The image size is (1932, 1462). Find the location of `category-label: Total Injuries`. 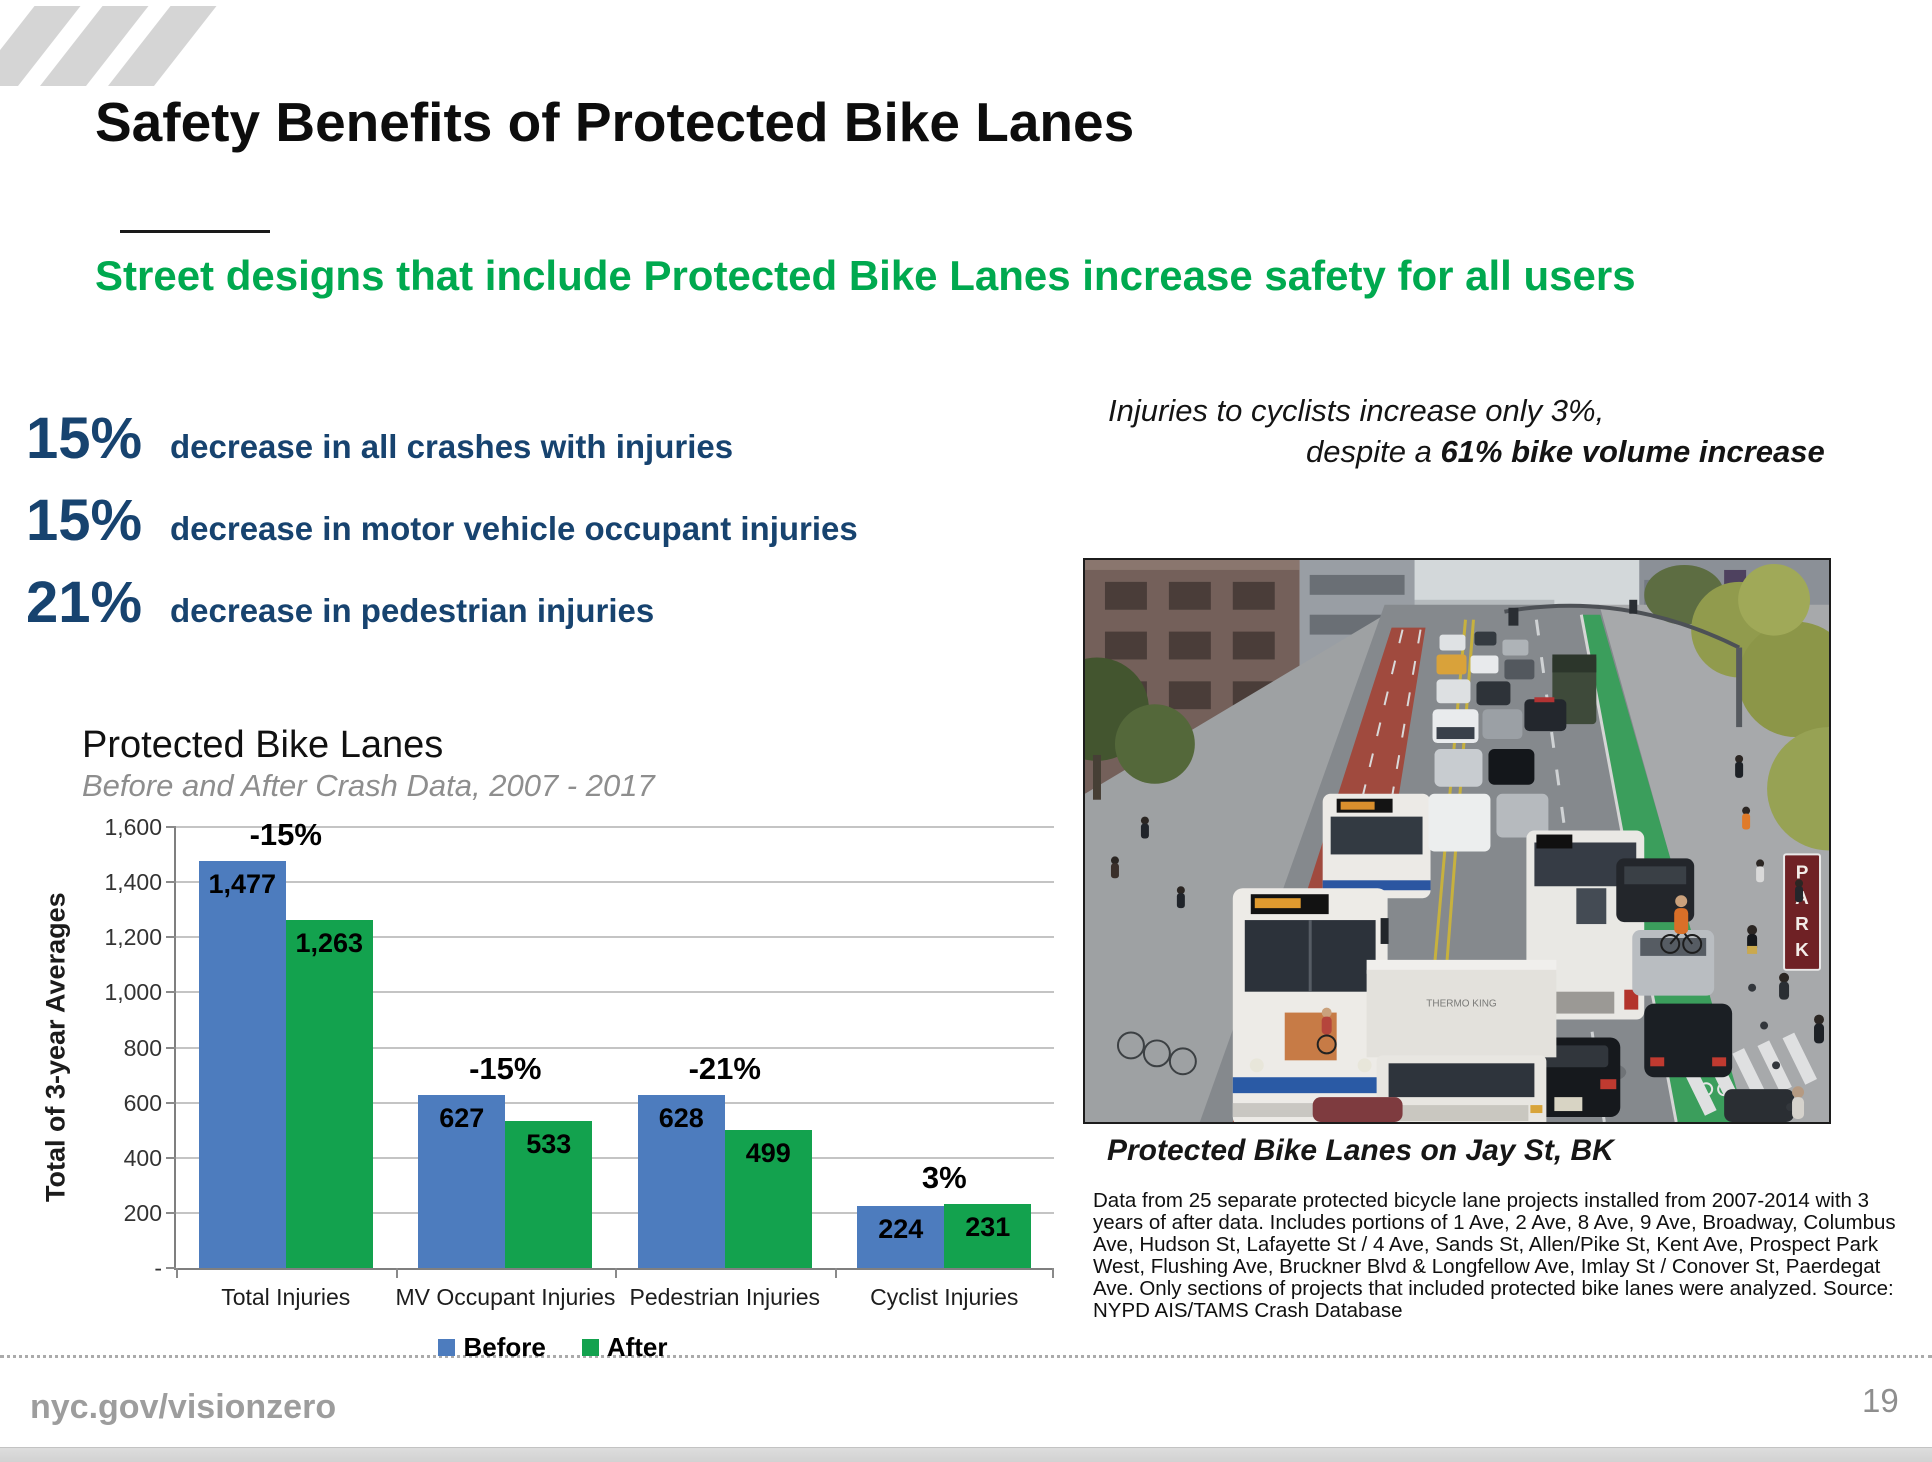

category-label: Total Injuries is located at coordinates (286, 1297).